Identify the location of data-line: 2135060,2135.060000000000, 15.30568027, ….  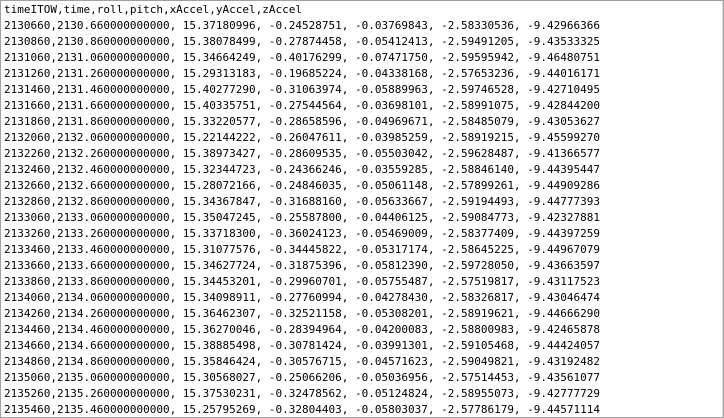
(302, 377).